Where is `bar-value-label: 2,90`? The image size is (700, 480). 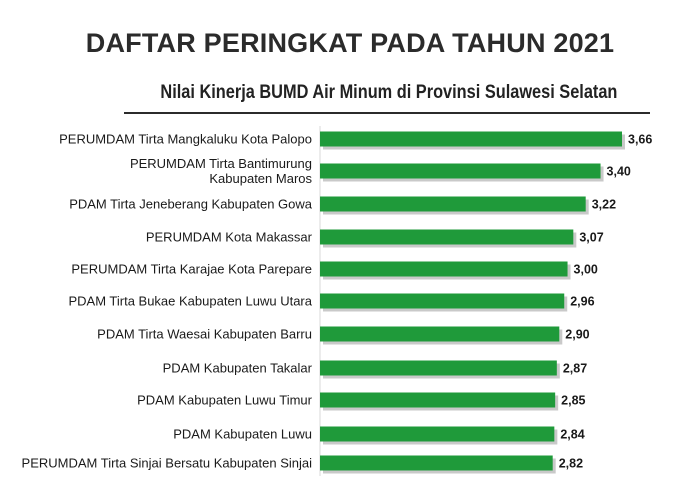 bar-value-label: 2,90 is located at coordinates (577, 335).